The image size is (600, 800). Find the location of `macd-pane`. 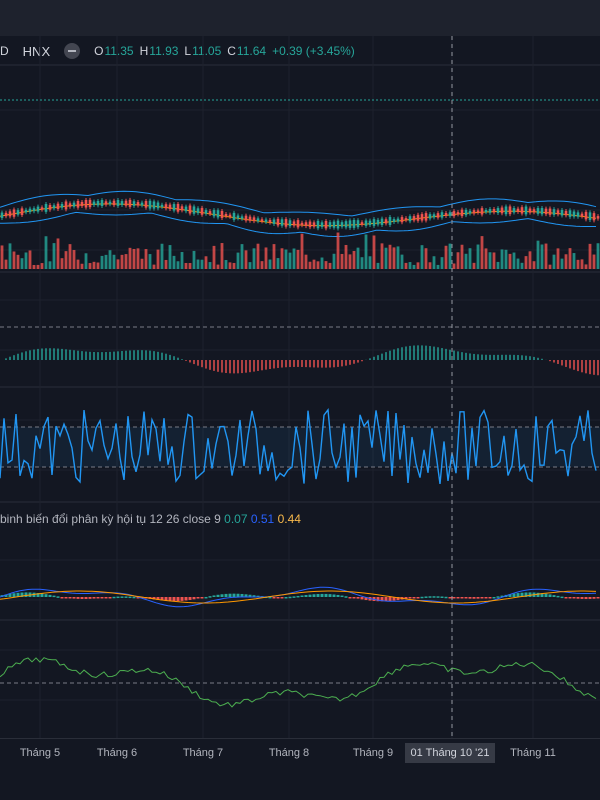

macd-pane is located at coordinates (300, 597).